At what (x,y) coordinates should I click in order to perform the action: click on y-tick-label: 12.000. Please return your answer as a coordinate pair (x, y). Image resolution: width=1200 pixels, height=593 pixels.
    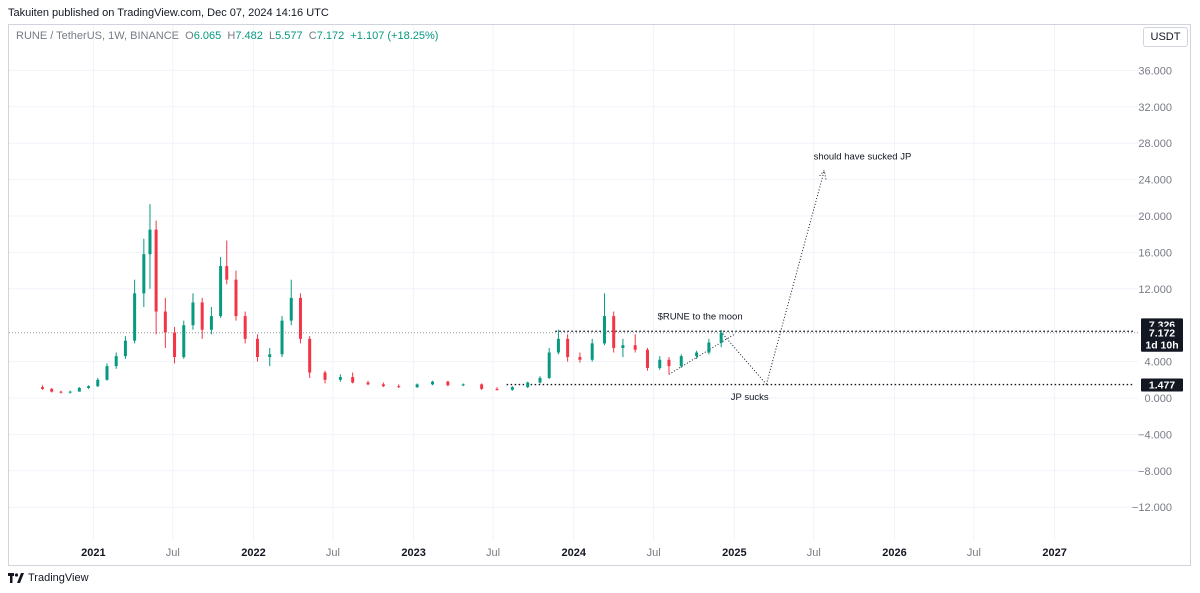
    Looking at the image, I should click on (1155, 290).